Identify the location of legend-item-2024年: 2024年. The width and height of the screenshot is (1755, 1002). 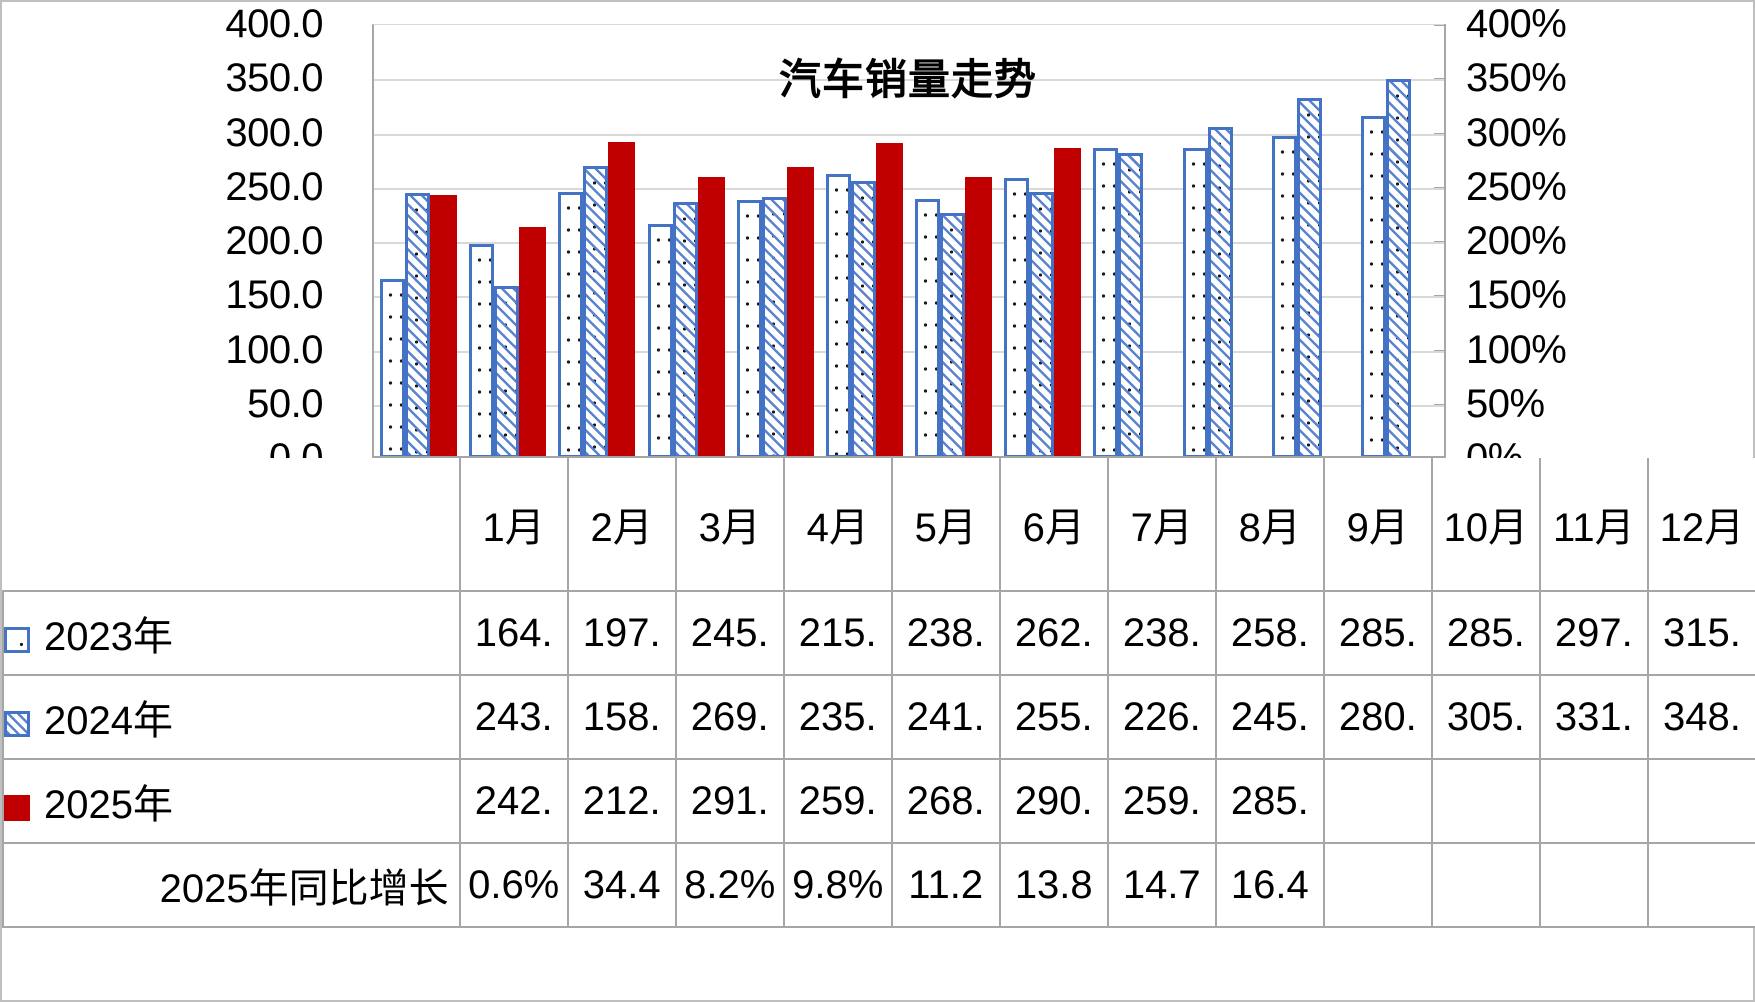
(231, 717).